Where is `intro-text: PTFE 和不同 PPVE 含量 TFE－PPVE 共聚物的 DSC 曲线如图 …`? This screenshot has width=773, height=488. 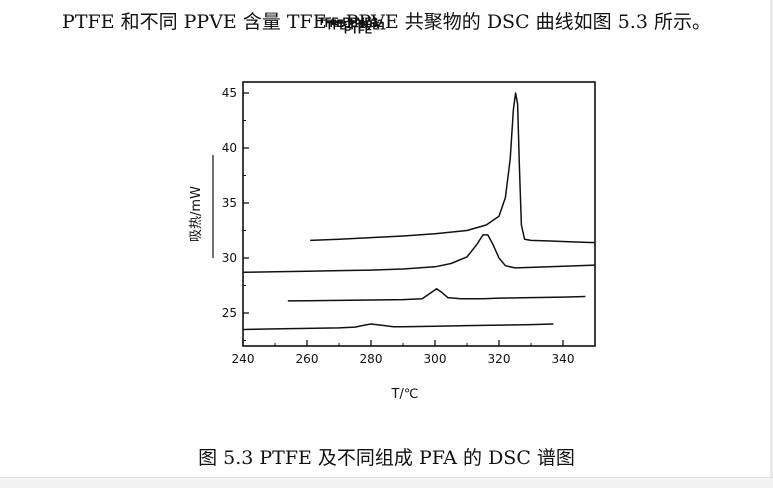 intro-text: PTFE 和不同 PPVE 含量 TFE－PPVE 共聚物的 DSC 曲线如图 … is located at coordinates (386, 22).